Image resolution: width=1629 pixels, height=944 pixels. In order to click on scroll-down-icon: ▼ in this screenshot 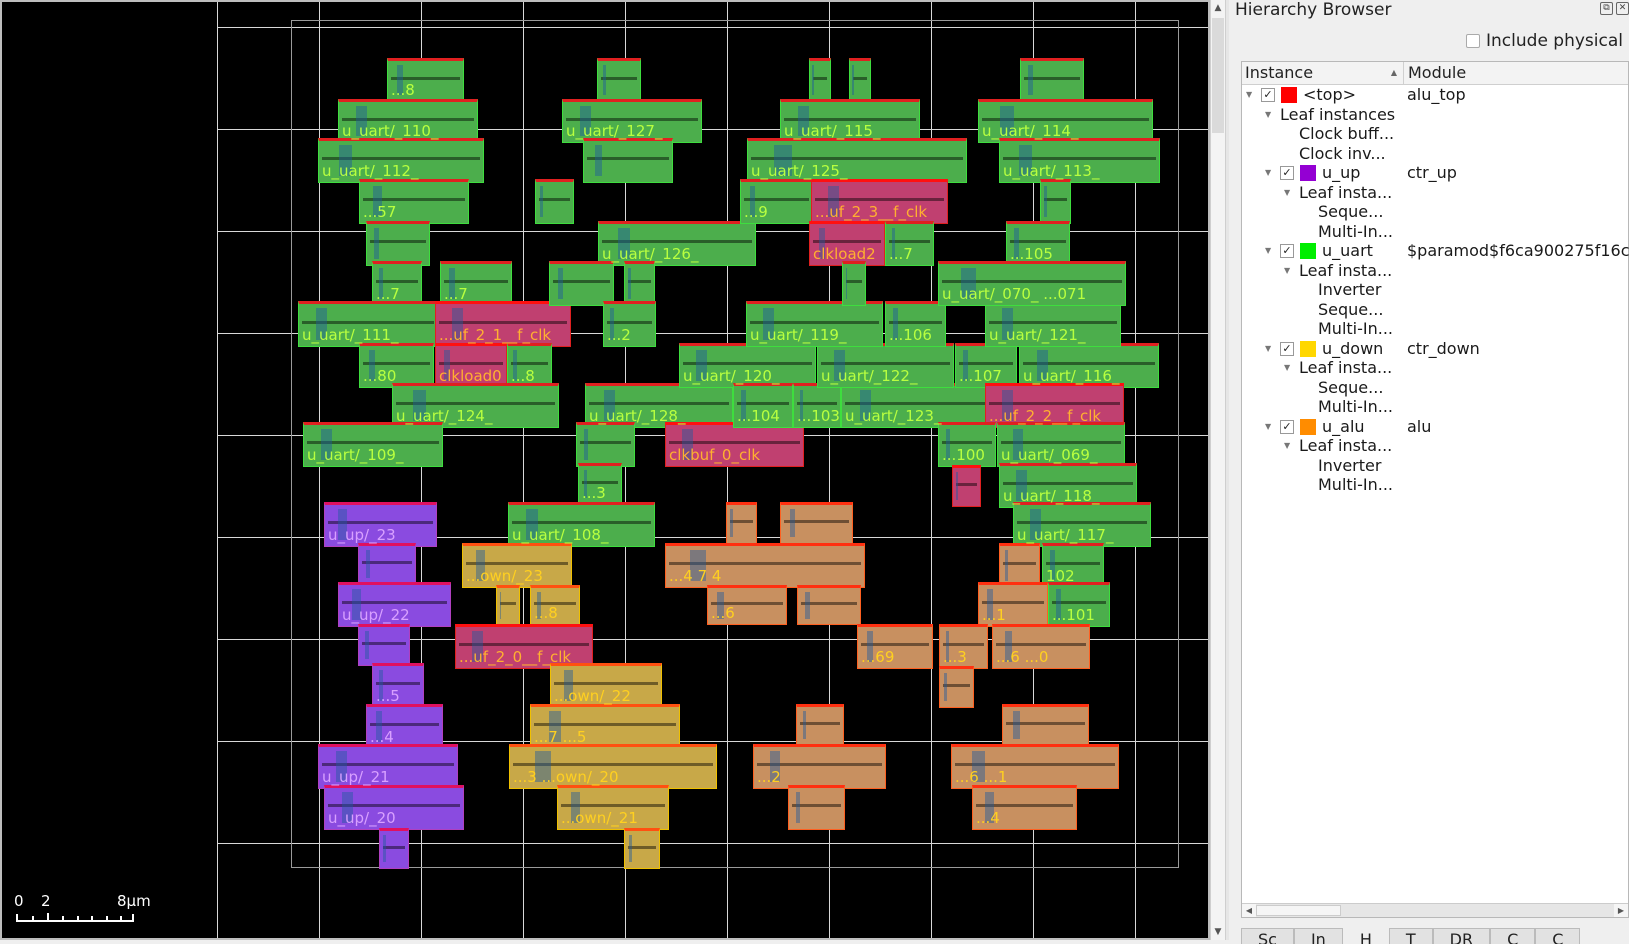, I will do `click(1218, 932)`.